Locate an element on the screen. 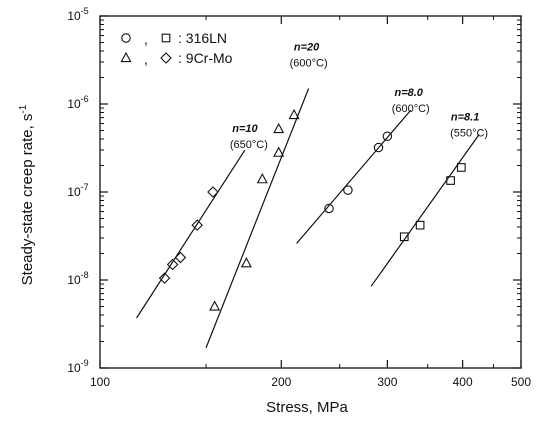  y-axis-title: Steady-state creep rate, s-1 is located at coordinates (27, 194).